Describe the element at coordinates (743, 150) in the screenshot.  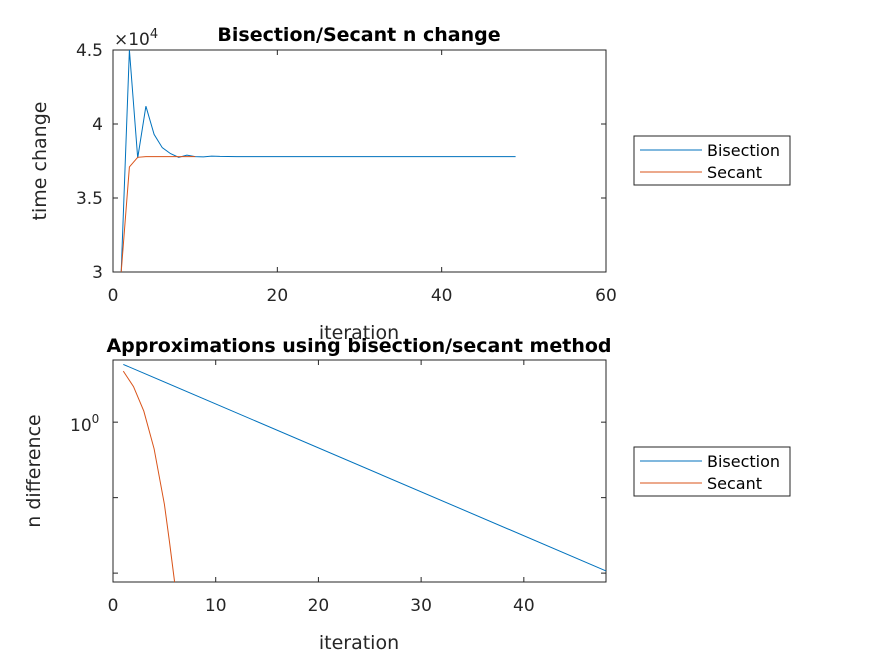
I see `top-legend-label-bisection: Bisection` at that location.